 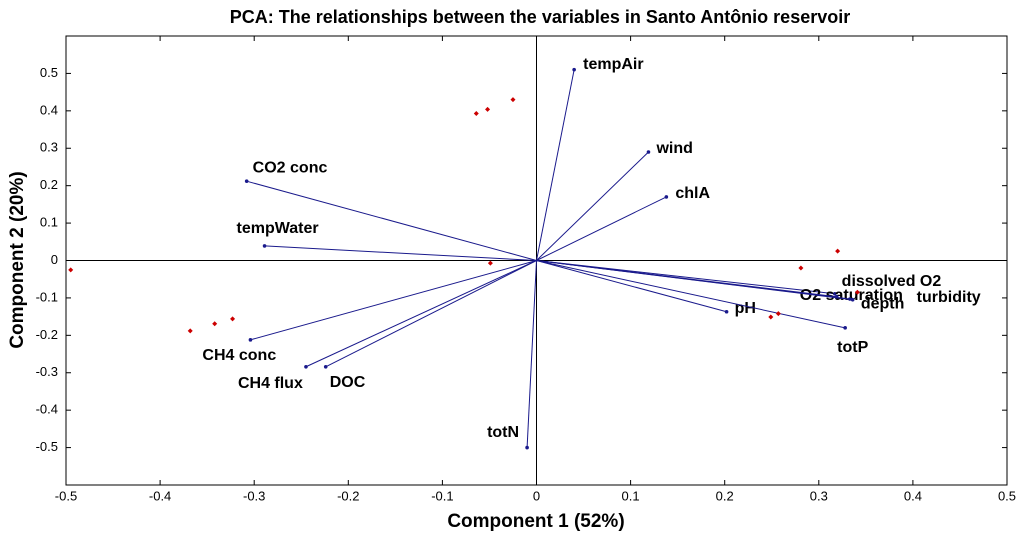 I want to click on y-axis-label: Component 2 (20%), so click(x=17, y=259).